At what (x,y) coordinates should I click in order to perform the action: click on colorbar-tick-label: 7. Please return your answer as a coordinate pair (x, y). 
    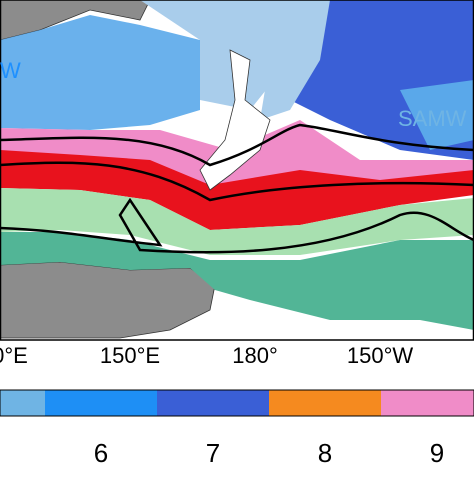
    Looking at the image, I should click on (213, 453).